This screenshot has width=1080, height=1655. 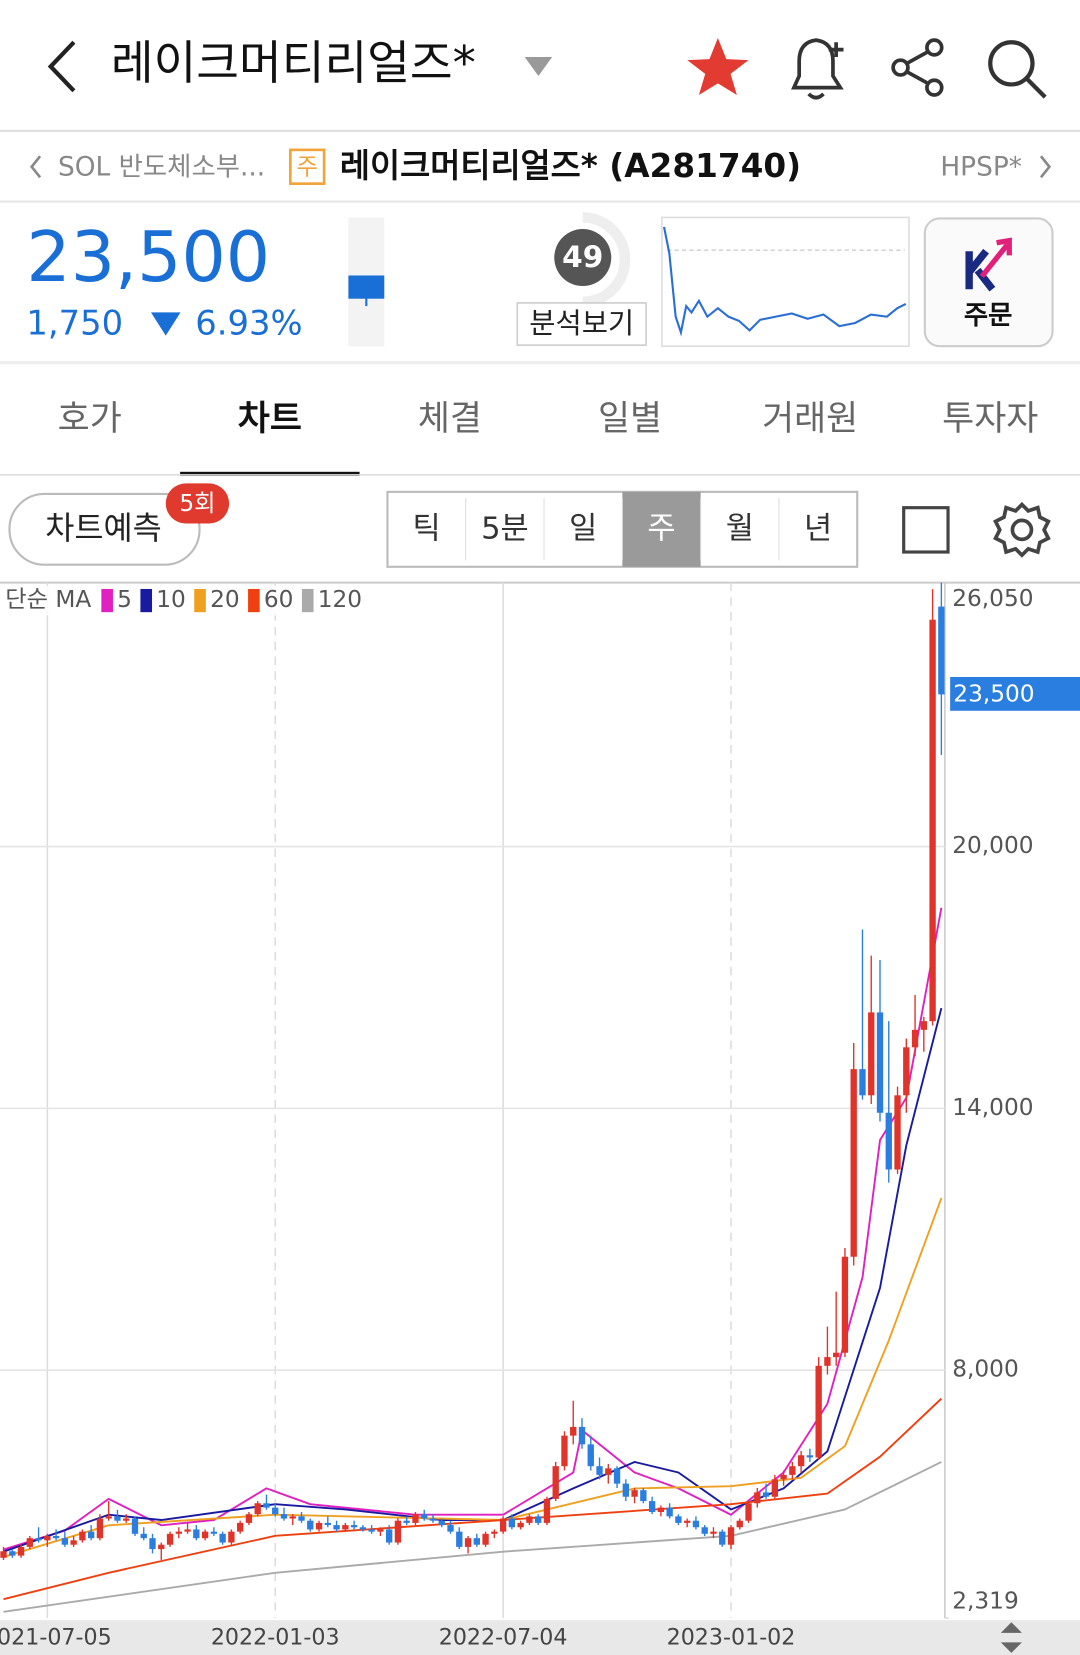 I want to click on legend-label: 10, so click(x=171, y=599).